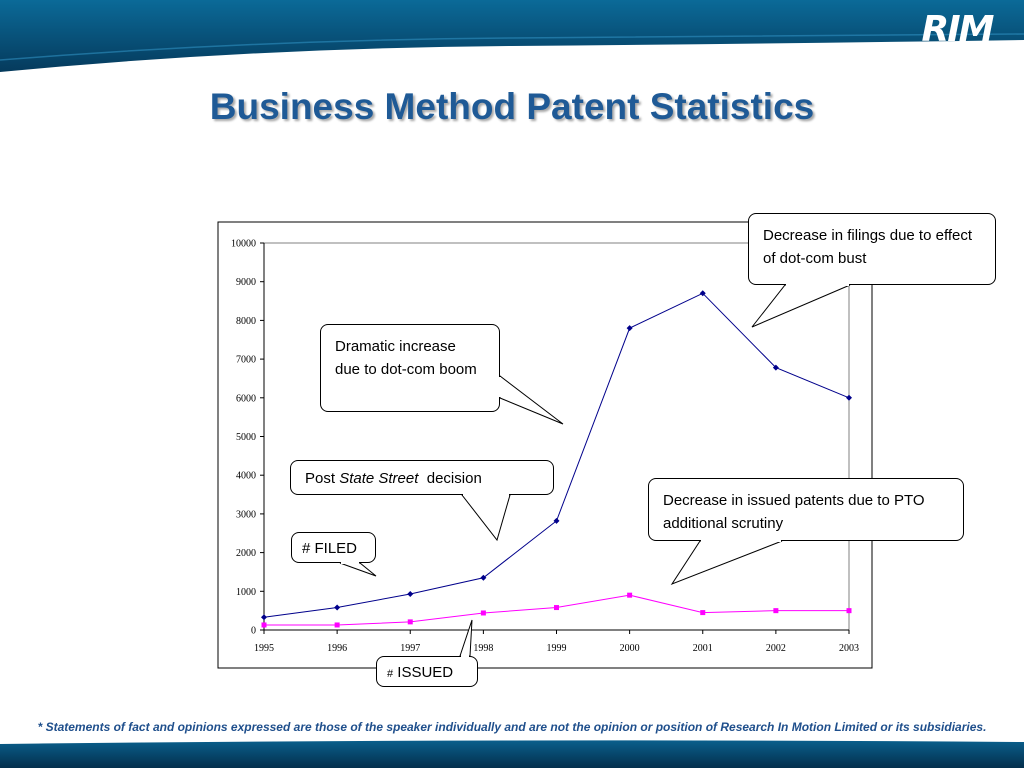  Describe the element at coordinates (410, 648) in the screenshot. I see `x-tick-label: 1997` at that location.